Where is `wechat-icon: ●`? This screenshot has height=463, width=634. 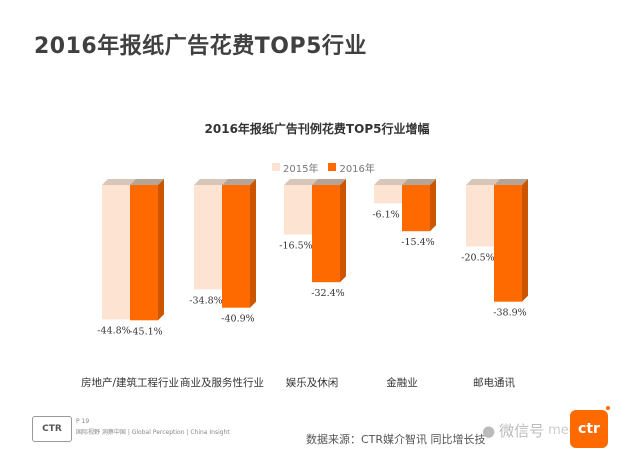
wechat-icon: ● is located at coordinates (489, 430).